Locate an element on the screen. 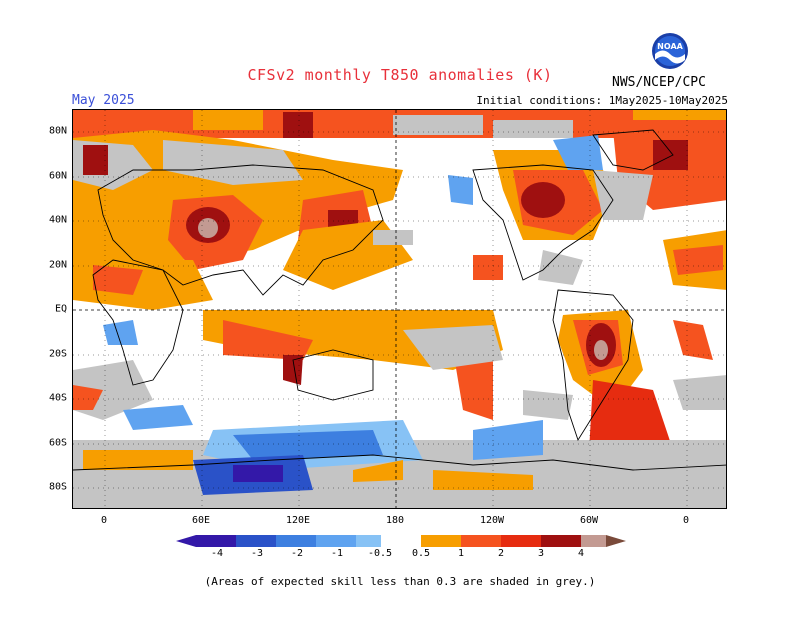 The height and width of the screenshot is (618, 800). colorbar-label: 0.5 is located at coordinates (421, 553).